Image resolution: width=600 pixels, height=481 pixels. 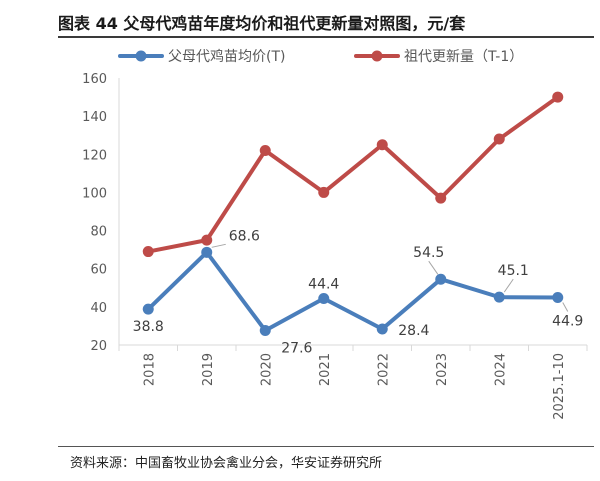 I want to click on y-tick-label: 120, so click(x=94, y=155).